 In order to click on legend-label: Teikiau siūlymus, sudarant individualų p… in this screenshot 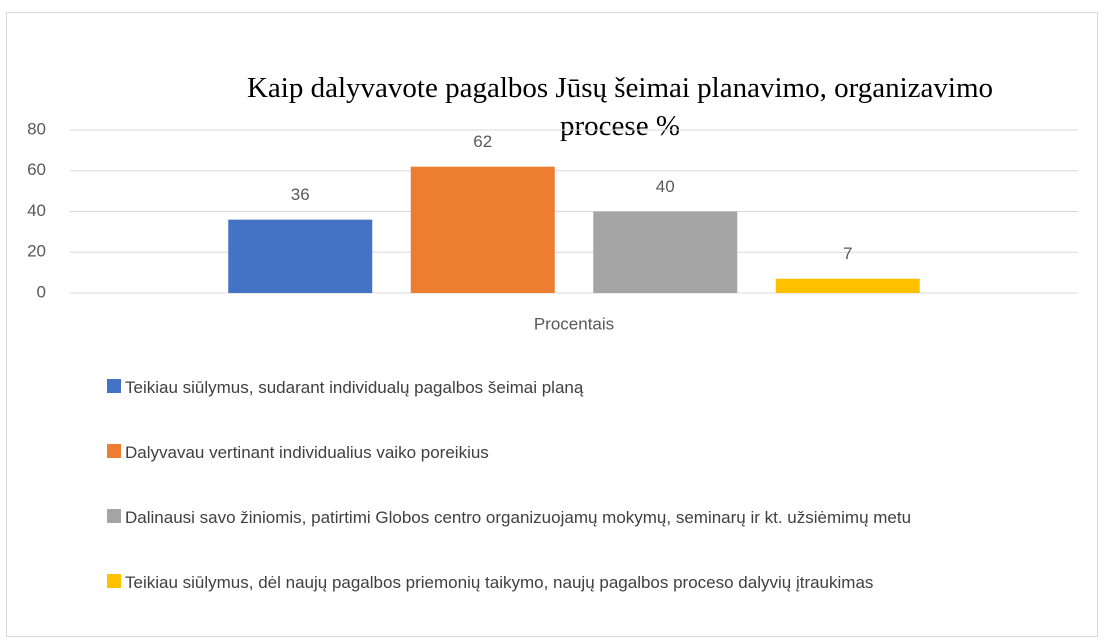, I will do `click(354, 387)`.